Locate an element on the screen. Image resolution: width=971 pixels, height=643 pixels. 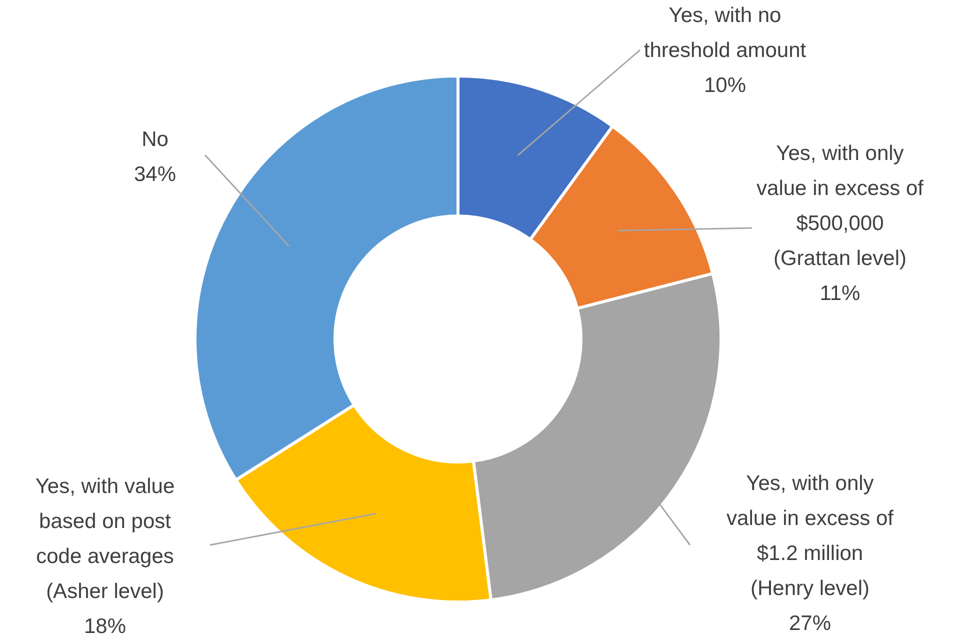
data-label: 34% is located at coordinates (155, 174).